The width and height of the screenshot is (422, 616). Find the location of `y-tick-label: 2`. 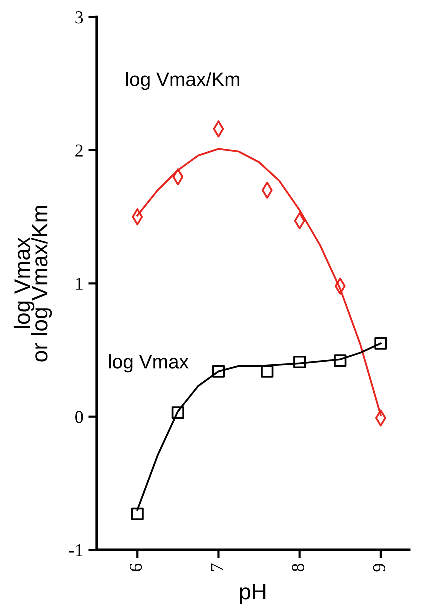

y-tick-label: 2 is located at coordinates (79, 150).